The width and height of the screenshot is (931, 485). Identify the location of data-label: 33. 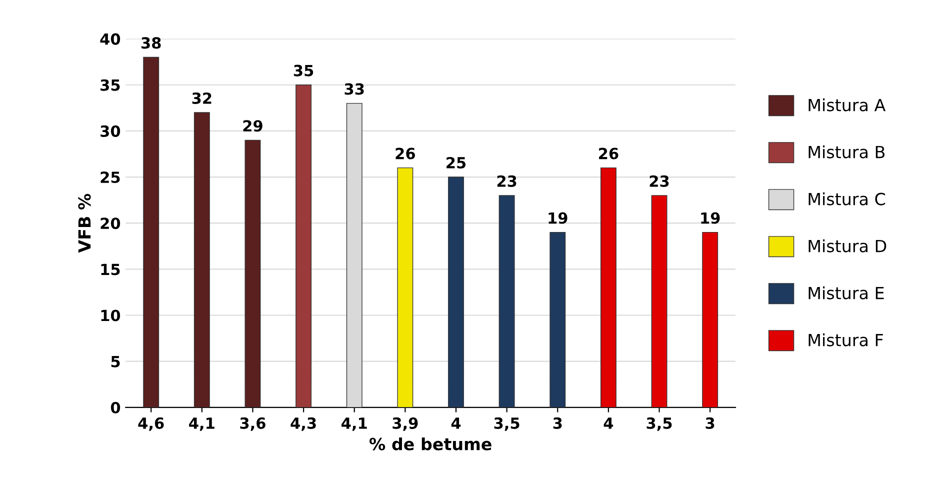
(354, 89).